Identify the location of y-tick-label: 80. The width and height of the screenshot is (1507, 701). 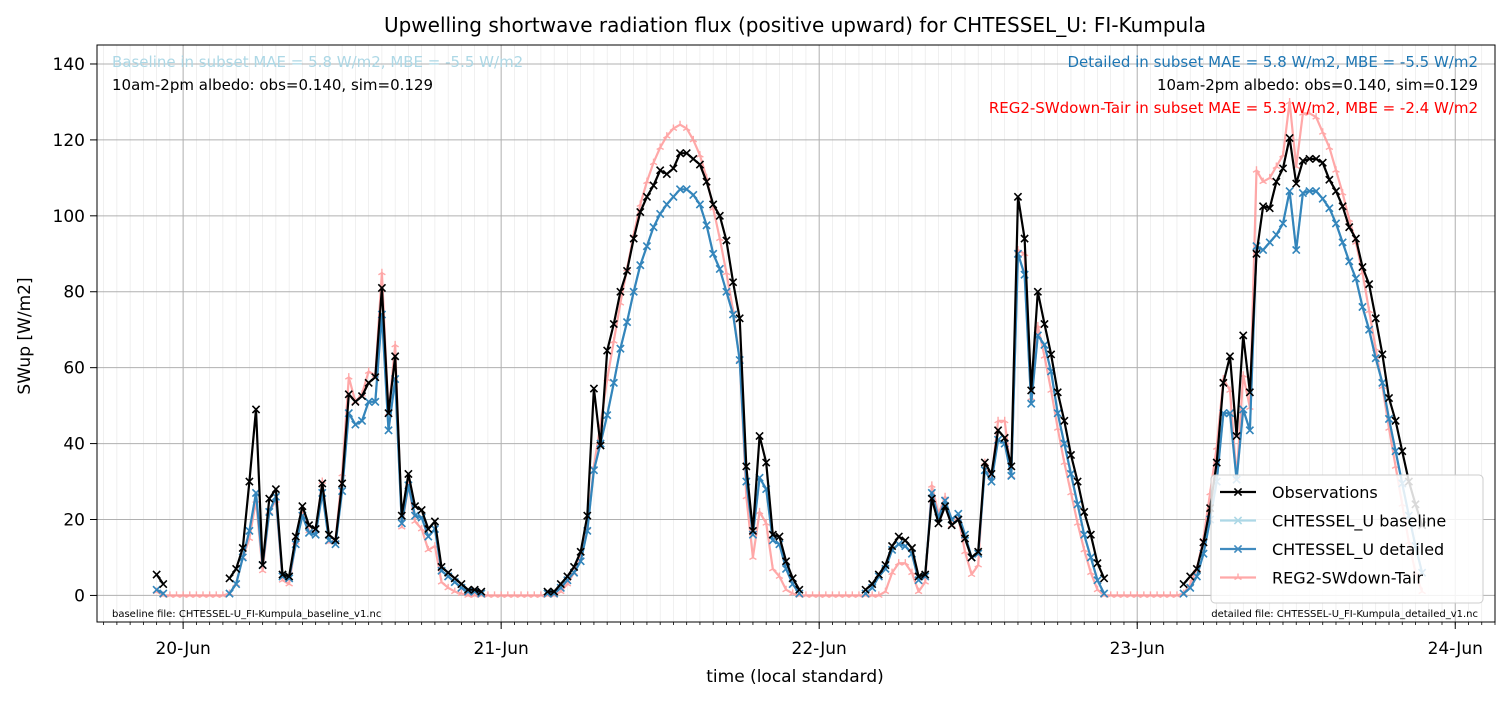
(74, 293).